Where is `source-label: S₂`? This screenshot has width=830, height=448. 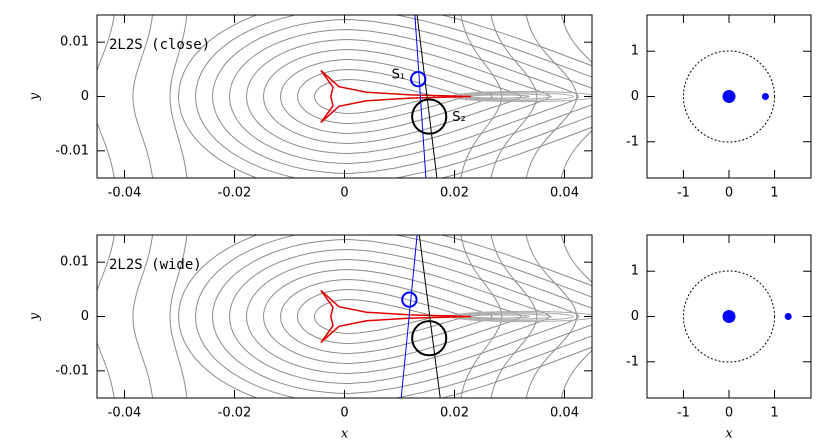 source-label: S₂ is located at coordinates (458, 117).